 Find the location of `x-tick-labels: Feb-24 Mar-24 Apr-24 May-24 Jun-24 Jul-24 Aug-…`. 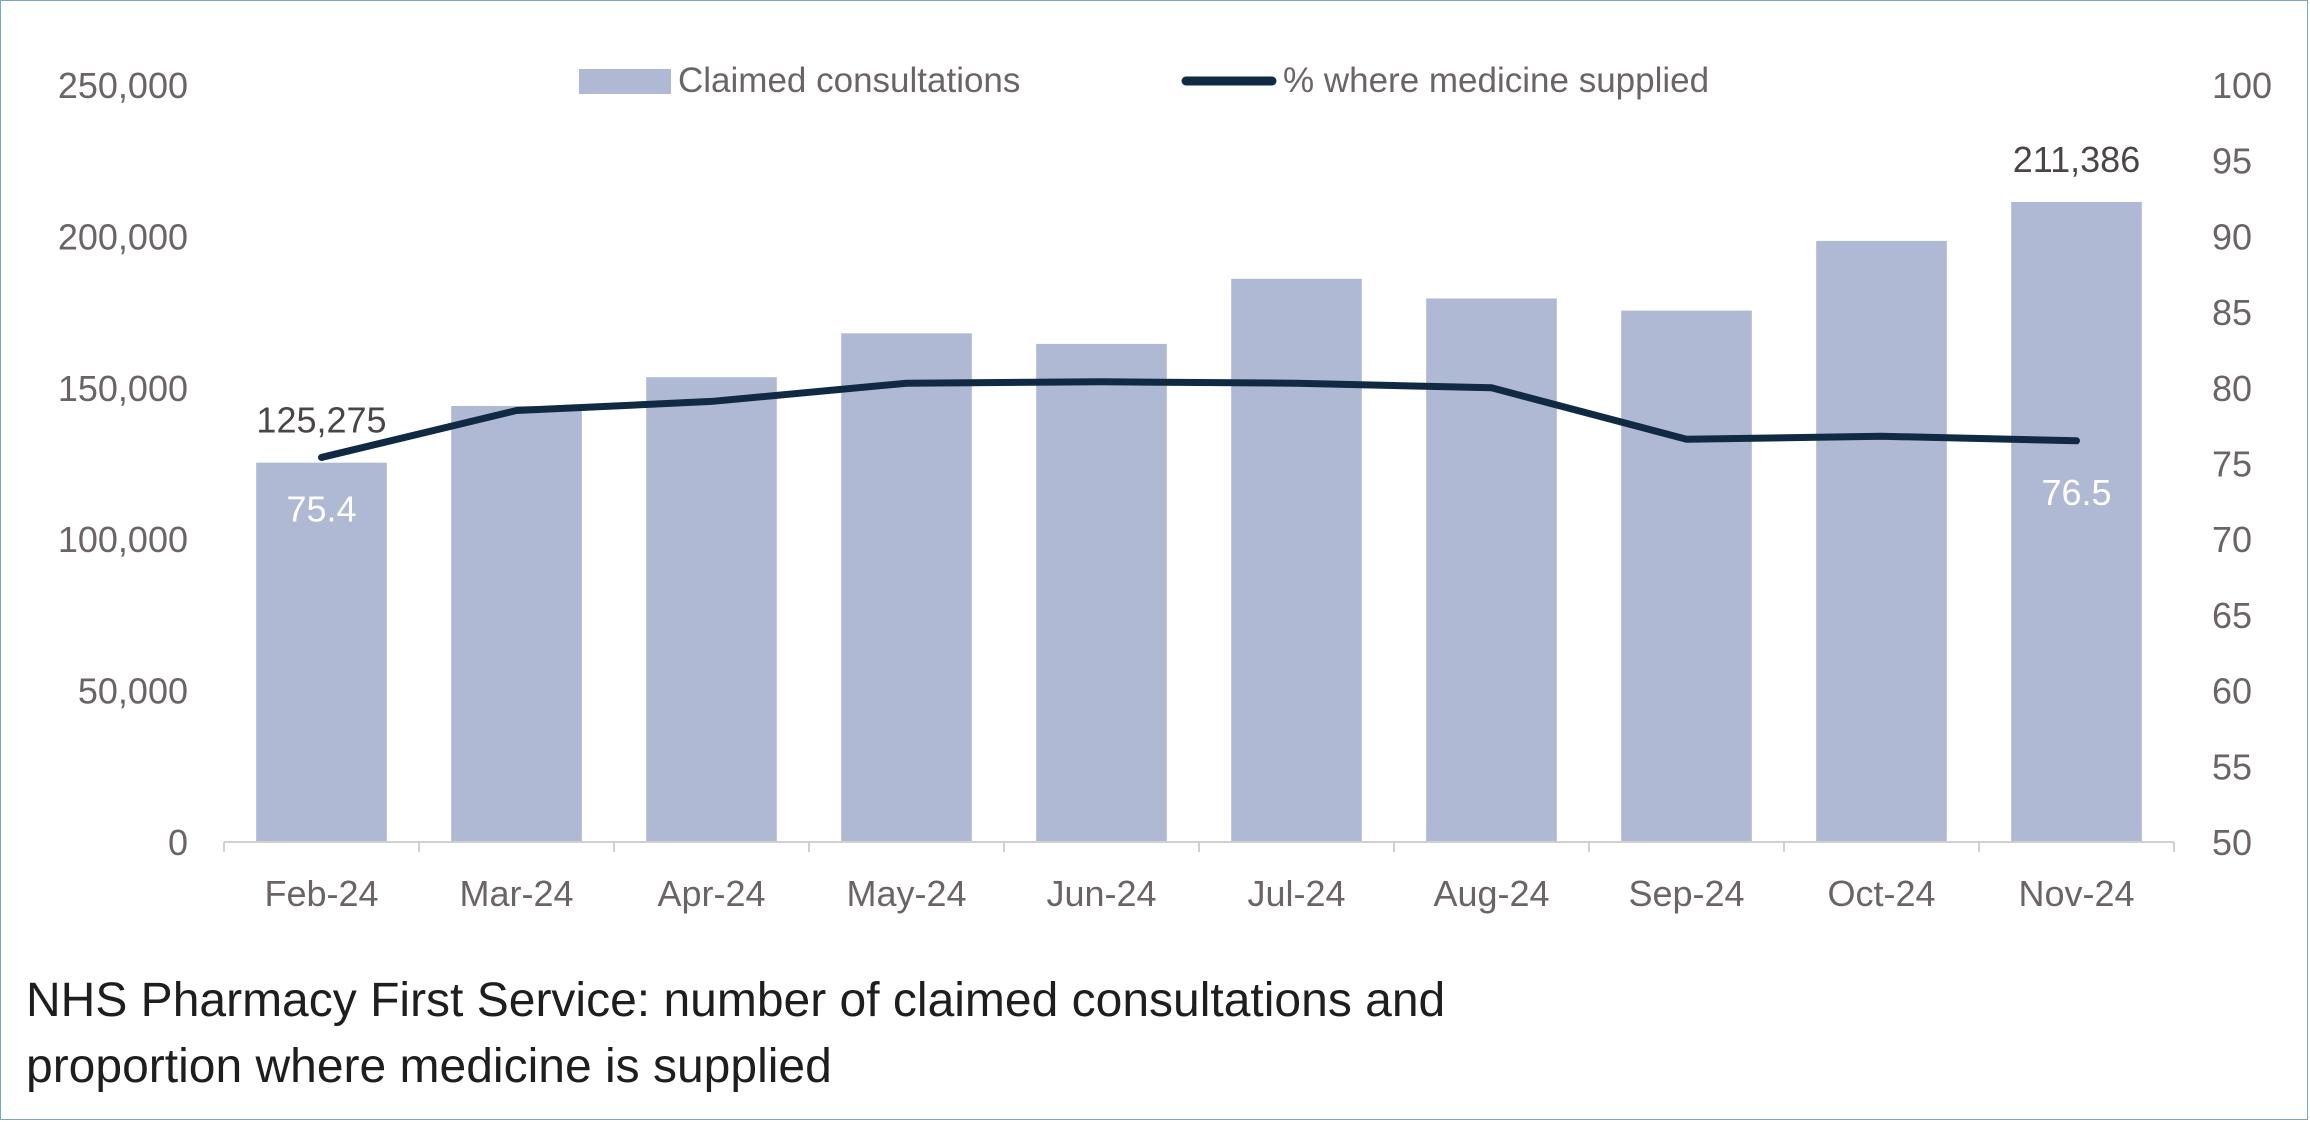

x-tick-labels: Feb-24 Mar-24 Apr-24 May-24 Jun-24 Jul-24 Aug-… is located at coordinates (1199, 893).